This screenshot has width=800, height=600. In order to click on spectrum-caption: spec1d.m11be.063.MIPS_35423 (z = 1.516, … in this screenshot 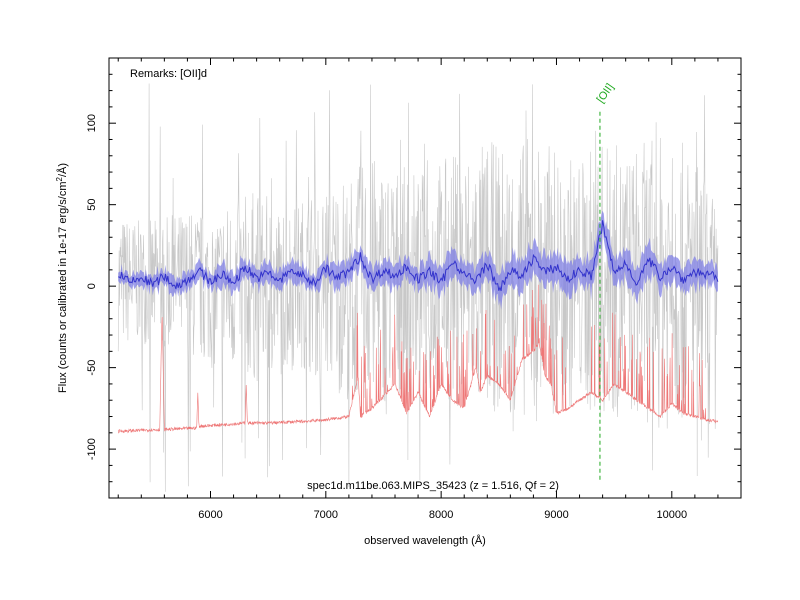, I will do `click(433, 486)`.